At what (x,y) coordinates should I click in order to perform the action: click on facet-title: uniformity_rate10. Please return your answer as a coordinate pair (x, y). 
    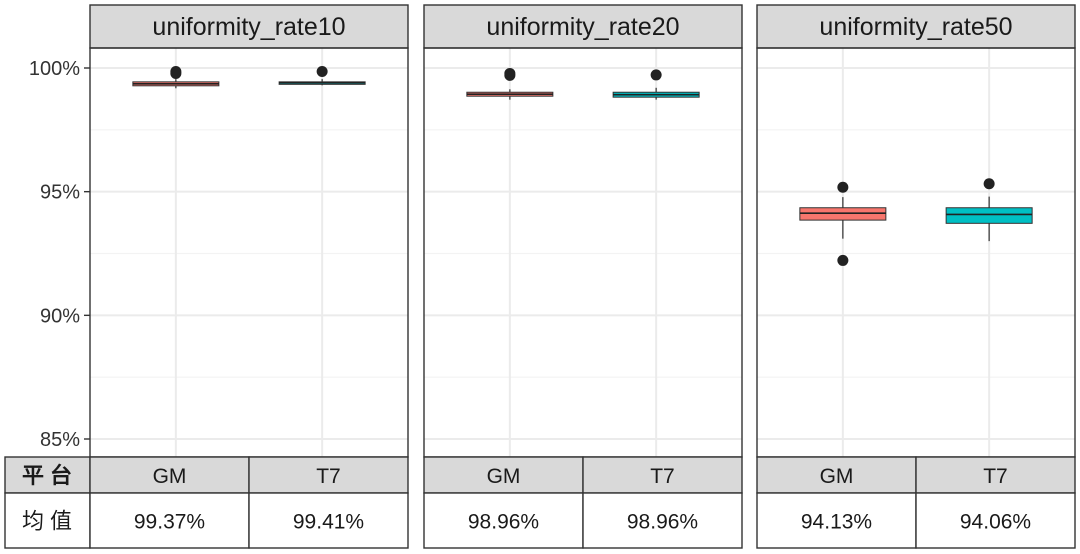
    Looking at the image, I should click on (248, 27).